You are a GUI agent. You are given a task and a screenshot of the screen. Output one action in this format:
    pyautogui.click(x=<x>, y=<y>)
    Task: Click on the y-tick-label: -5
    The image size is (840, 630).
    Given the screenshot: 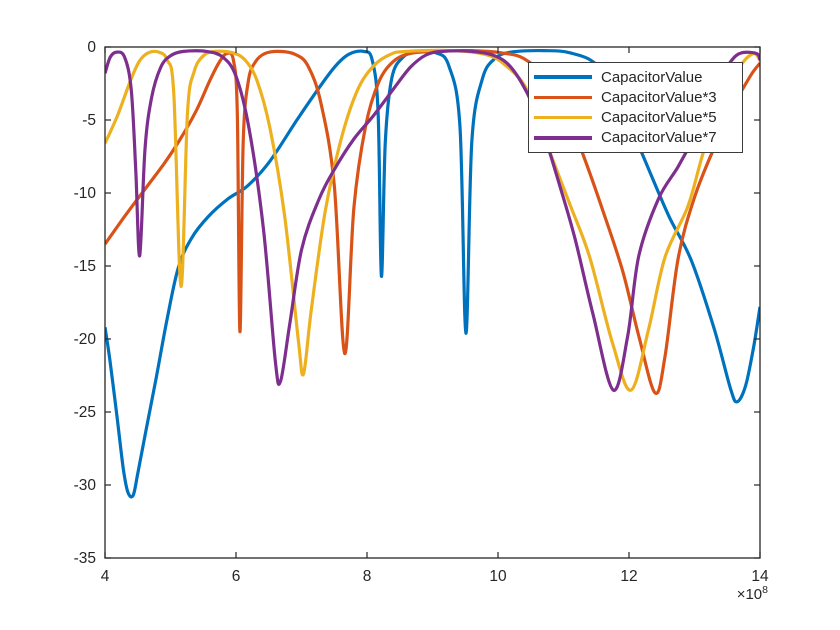 What is the action you would take?
    pyautogui.click(x=89, y=120)
    